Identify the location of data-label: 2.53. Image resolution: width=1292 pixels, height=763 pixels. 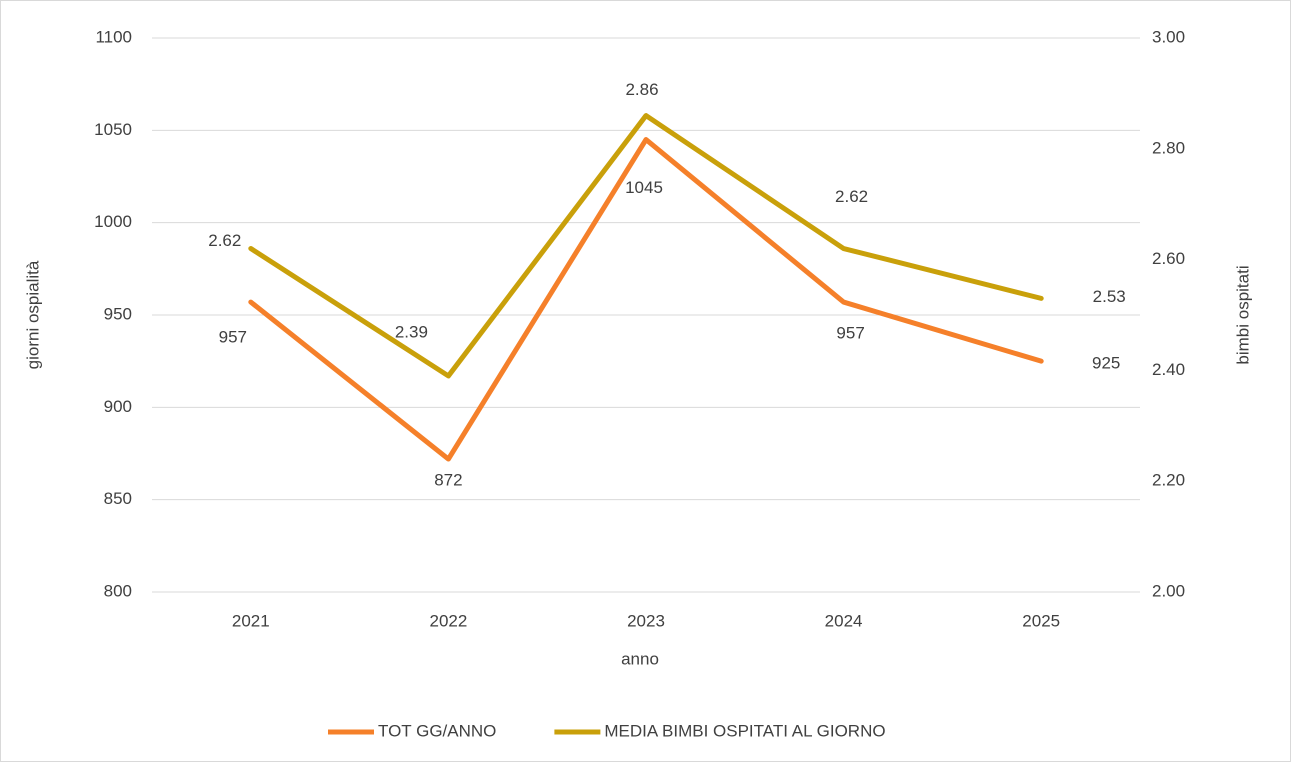
(1109, 296).